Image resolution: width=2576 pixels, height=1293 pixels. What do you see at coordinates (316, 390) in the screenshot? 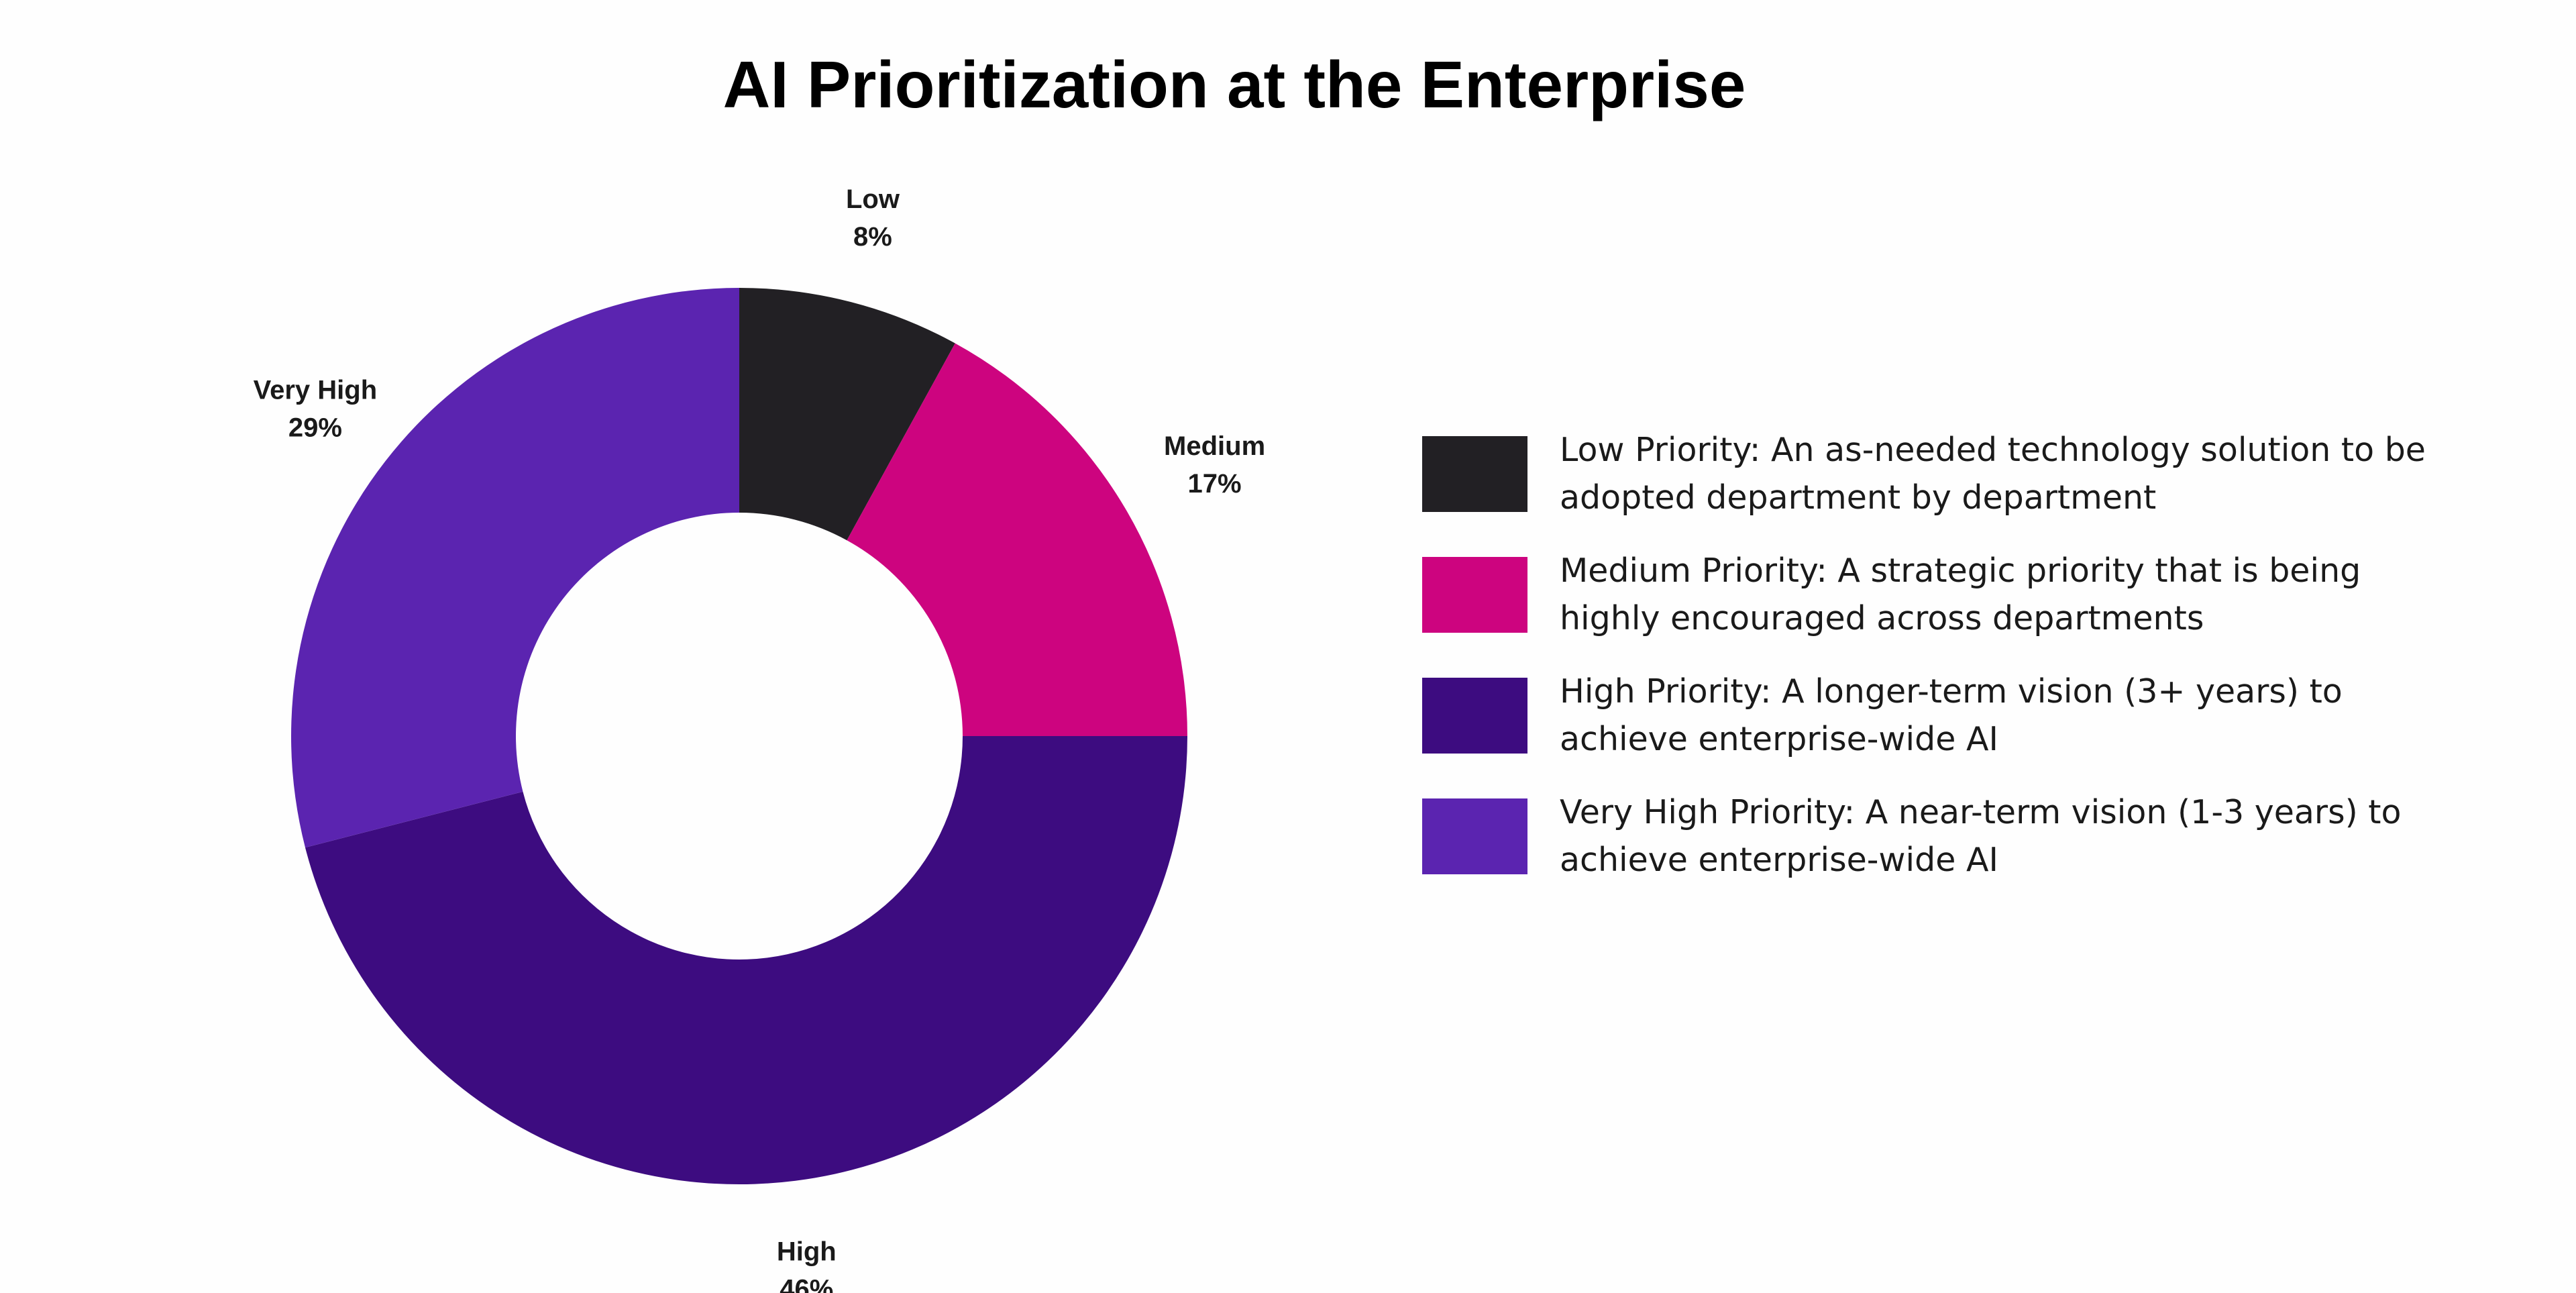
I see `slice-label-name: Very High` at bounding box center [316, 390].